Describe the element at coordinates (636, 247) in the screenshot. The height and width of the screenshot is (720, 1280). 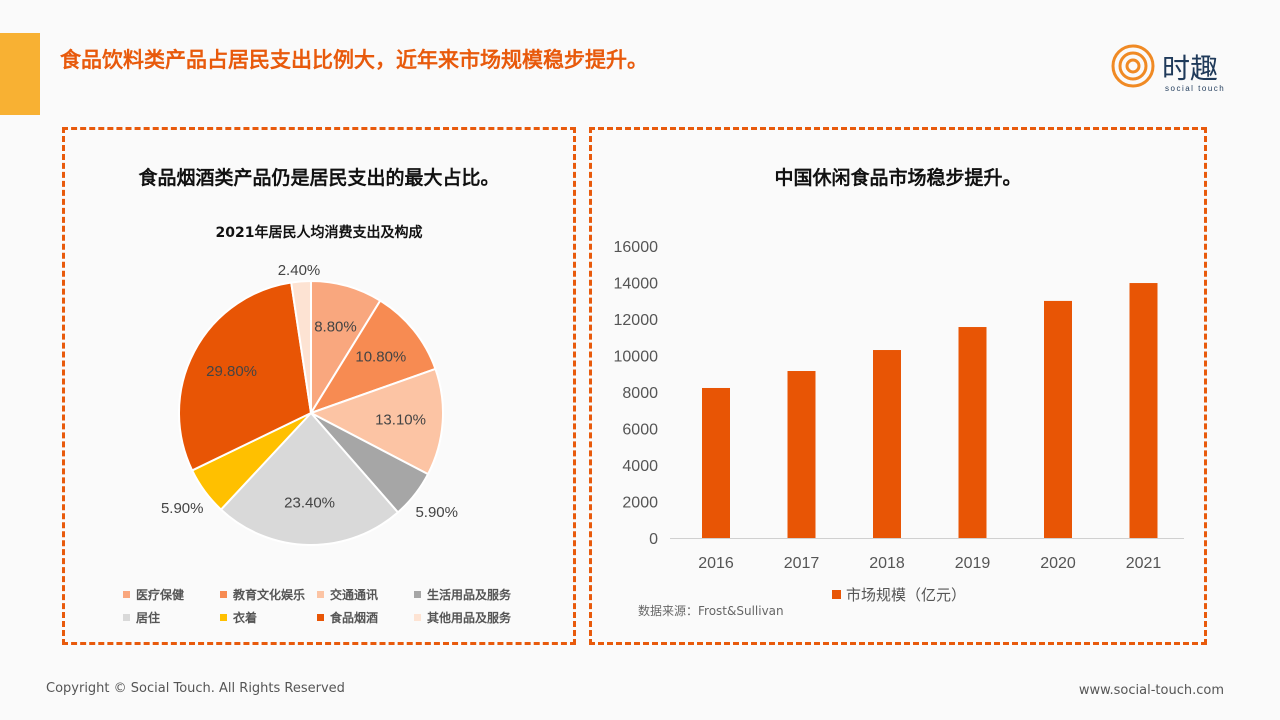
I see `y-tick-label: 16000` at that location.